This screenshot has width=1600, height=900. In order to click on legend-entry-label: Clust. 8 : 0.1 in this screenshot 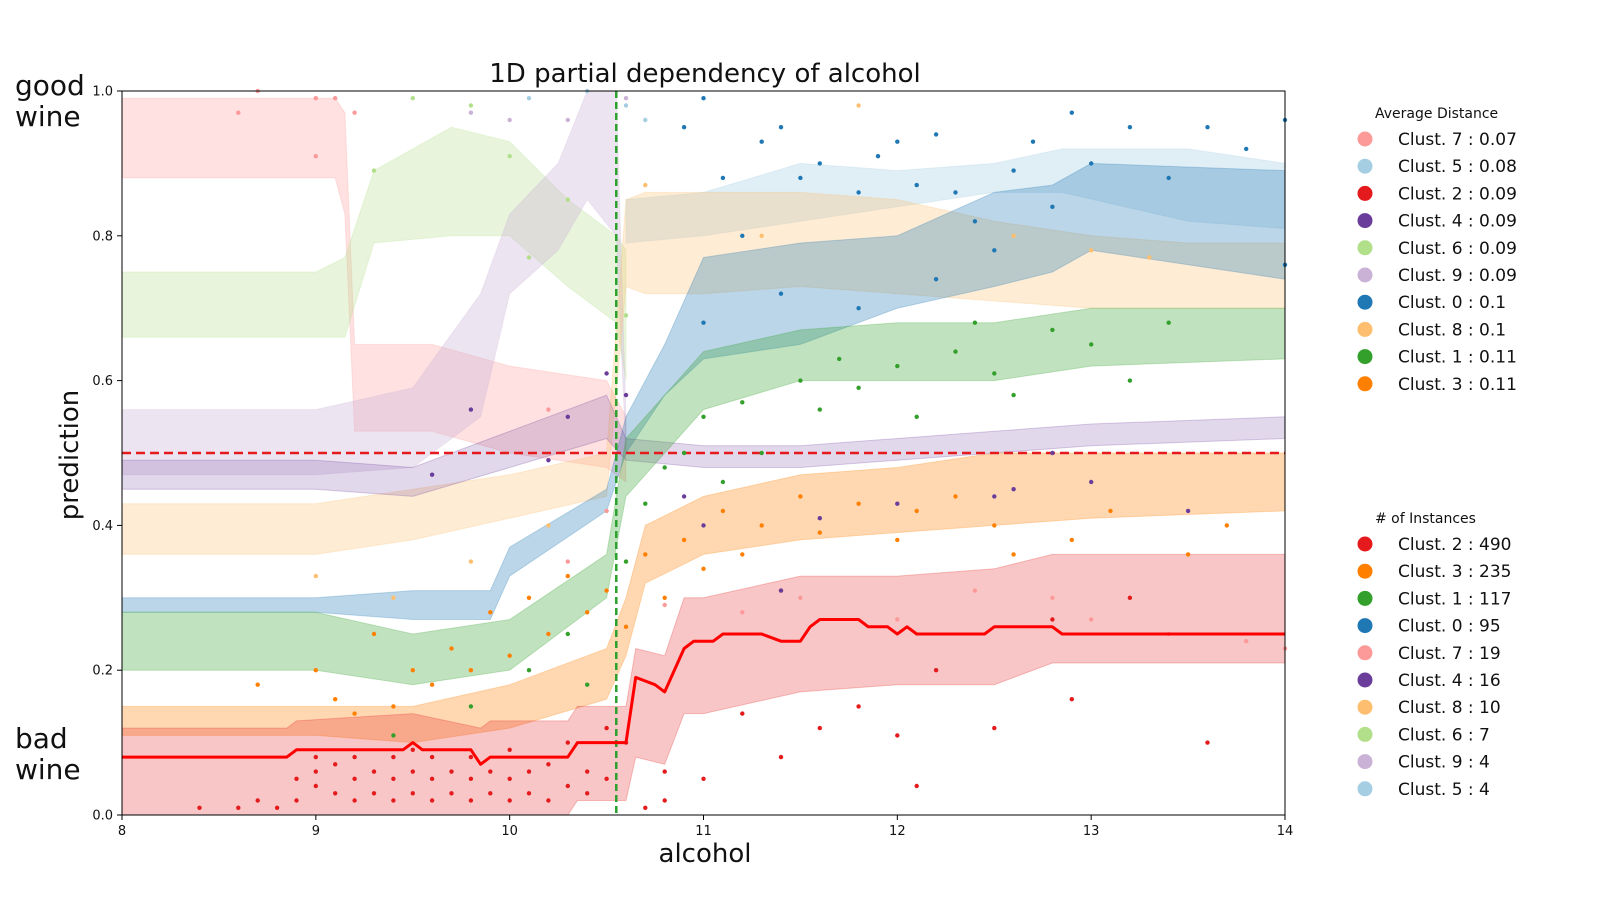, I will do `click(1452, 330)`.